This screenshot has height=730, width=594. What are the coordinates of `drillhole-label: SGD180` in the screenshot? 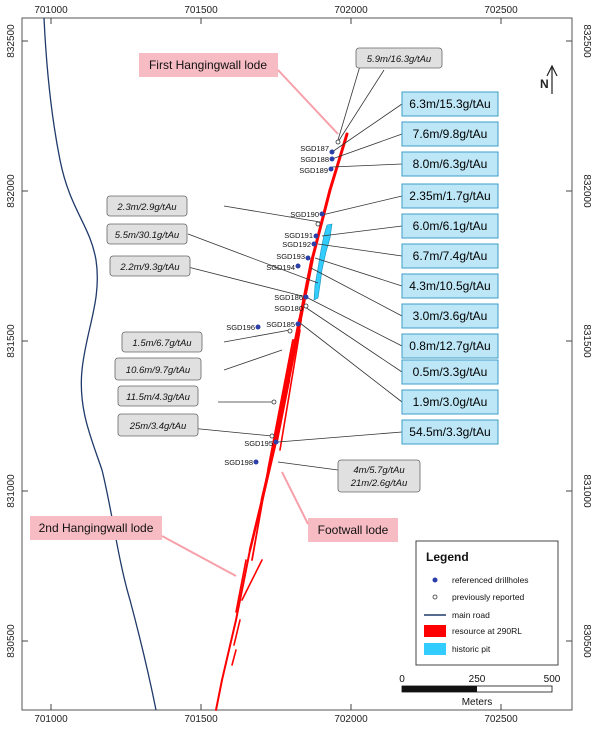 It's located at (288, 308).